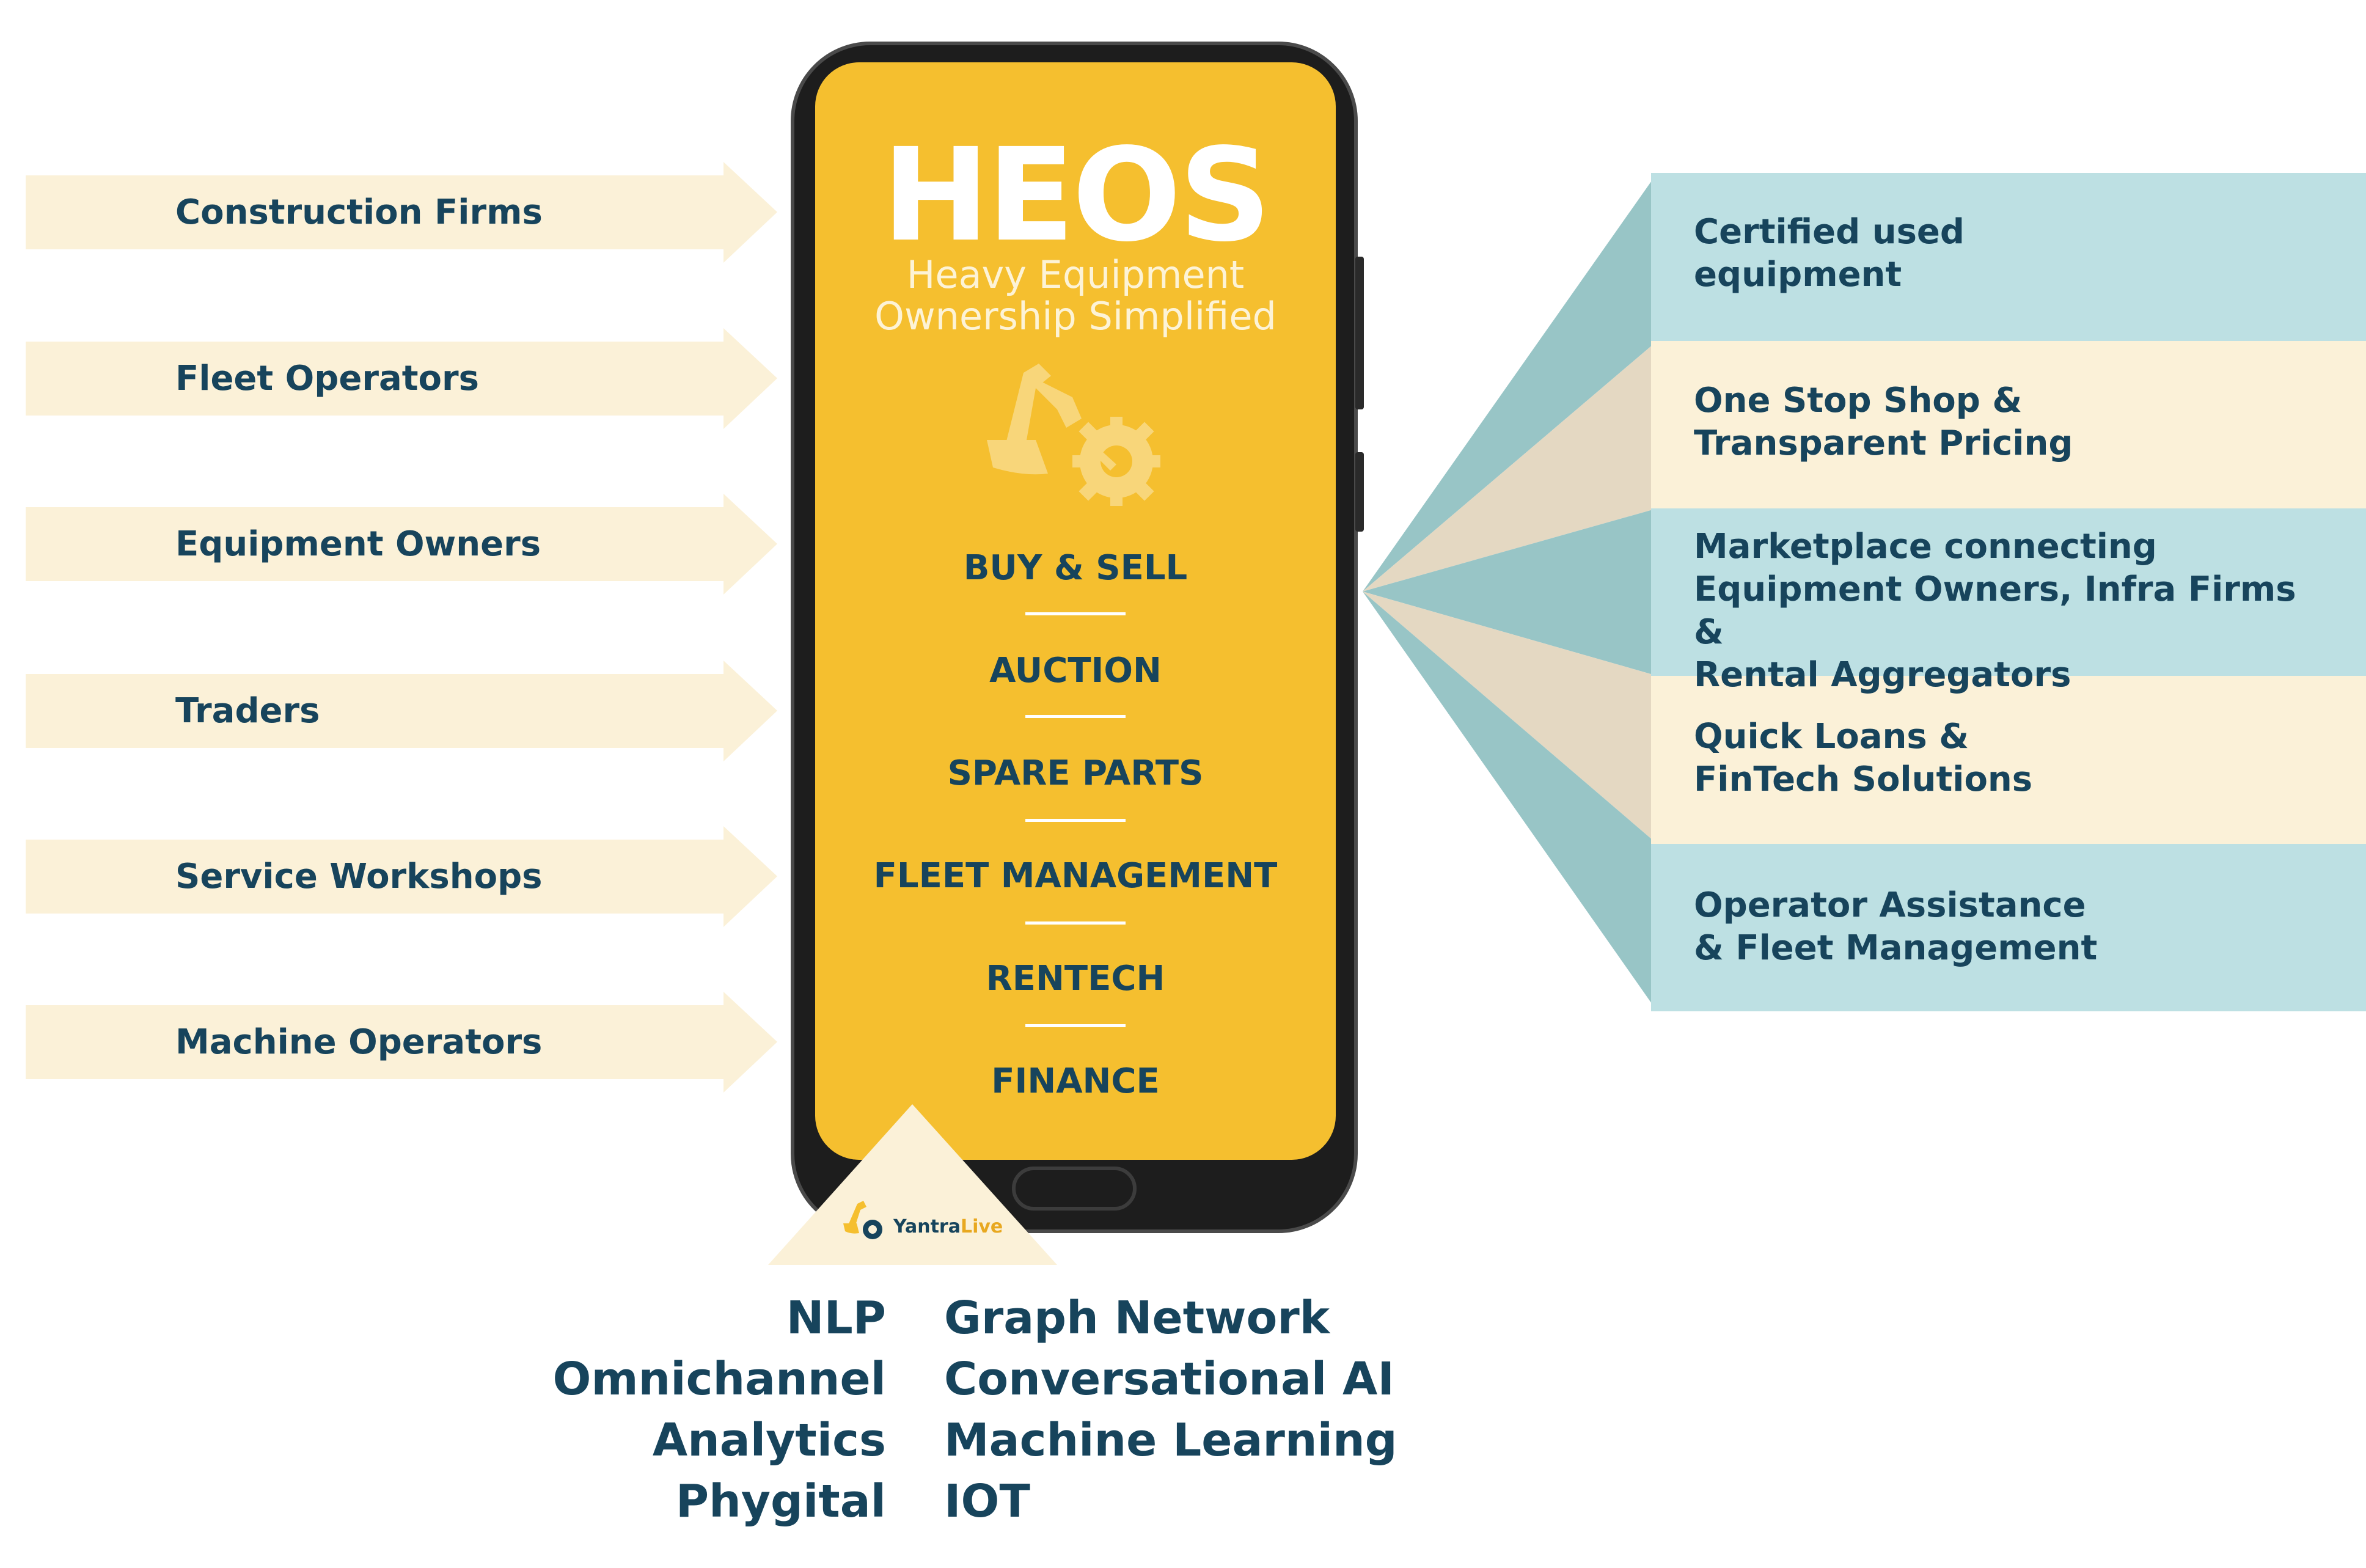 The width and height of the screenshot is (2366, 1568). I want to click on tech-term: Phygital, so click(780, 1501).